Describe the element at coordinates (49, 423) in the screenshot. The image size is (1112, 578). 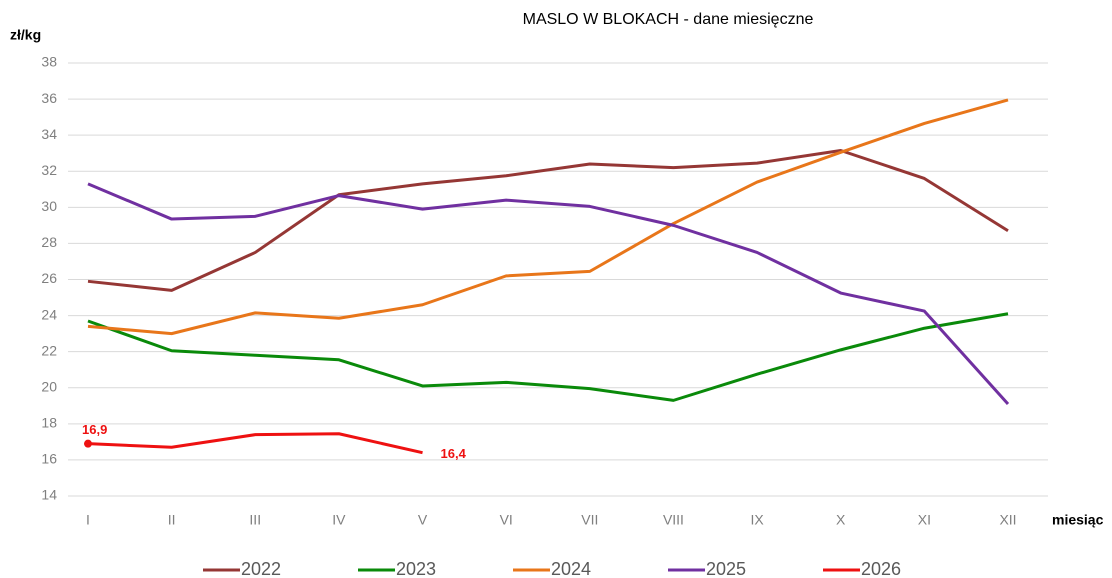
I see `y-tick-label: 18` at that location.